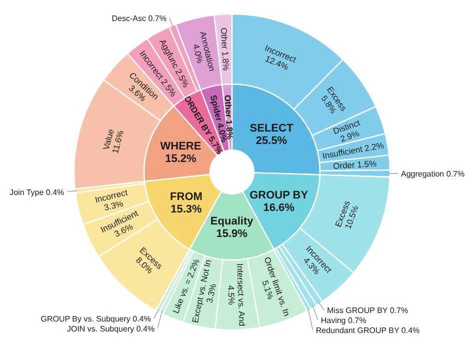 The width and height of the screenshot is (474, 349). I want to click on slice-label: Redundant GROUP BY 0.4%, so click(368, 331).